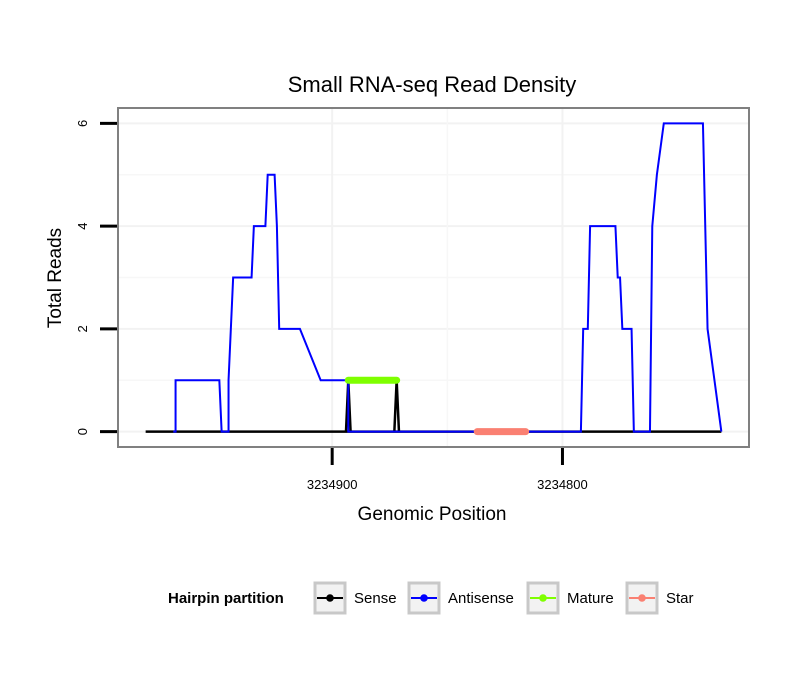 This screenshot has width=810, height=690. What do you see at coordinates (332, 484) in the screenshot?
I see `x-tick-label: 3234900` at bounding box center [332, 484].